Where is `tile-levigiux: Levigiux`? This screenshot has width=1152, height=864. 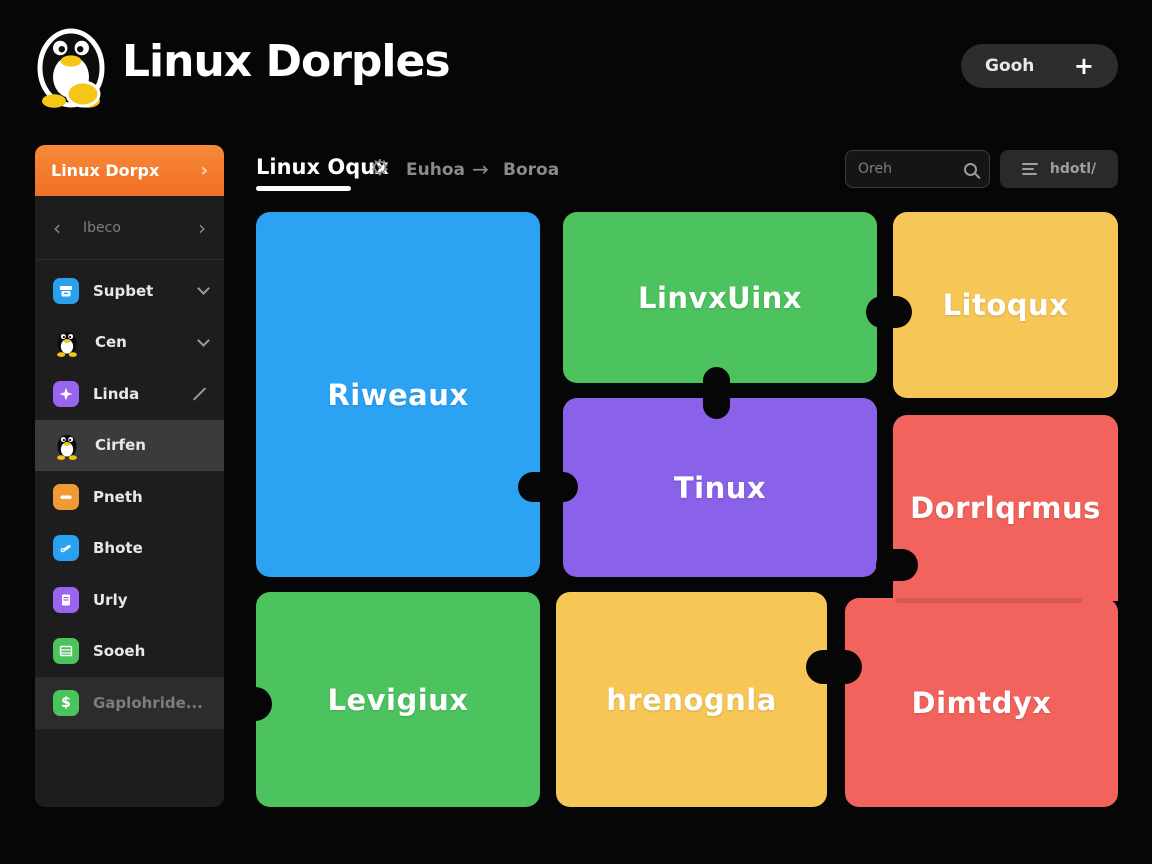 tile-levigiux: Levigiux is located at coordinates (398, 699).